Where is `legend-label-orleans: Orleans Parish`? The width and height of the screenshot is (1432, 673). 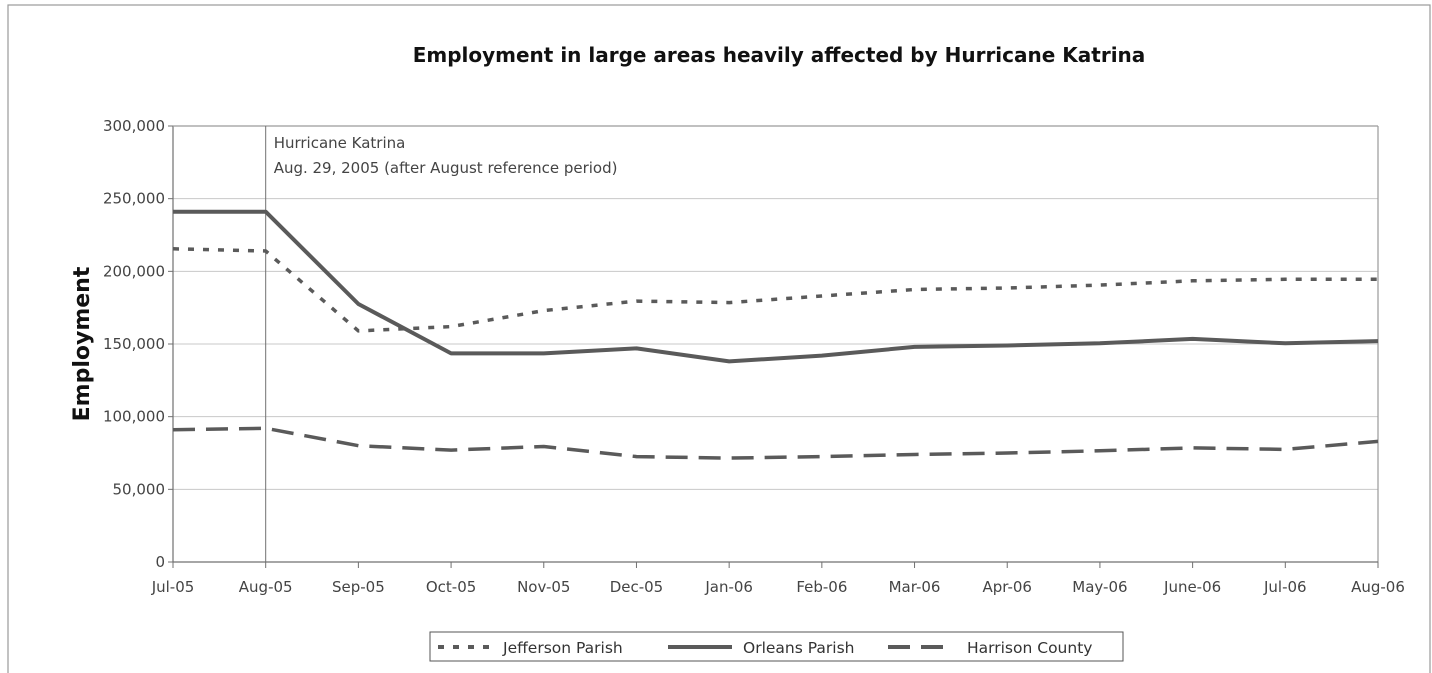
legend-label-orleans: Orleans Parish is located at coordinates (798, 648).